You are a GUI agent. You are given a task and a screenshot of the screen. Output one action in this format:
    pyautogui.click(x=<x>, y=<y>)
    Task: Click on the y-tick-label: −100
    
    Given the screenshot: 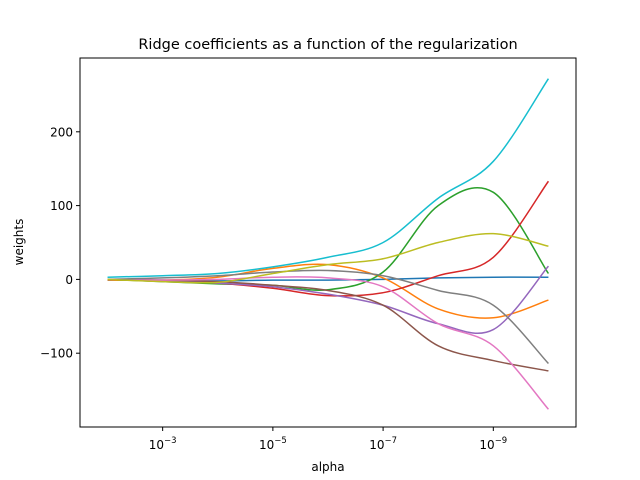 What is the action you would take?
    pyautogui.click(x=56, y=354)
    